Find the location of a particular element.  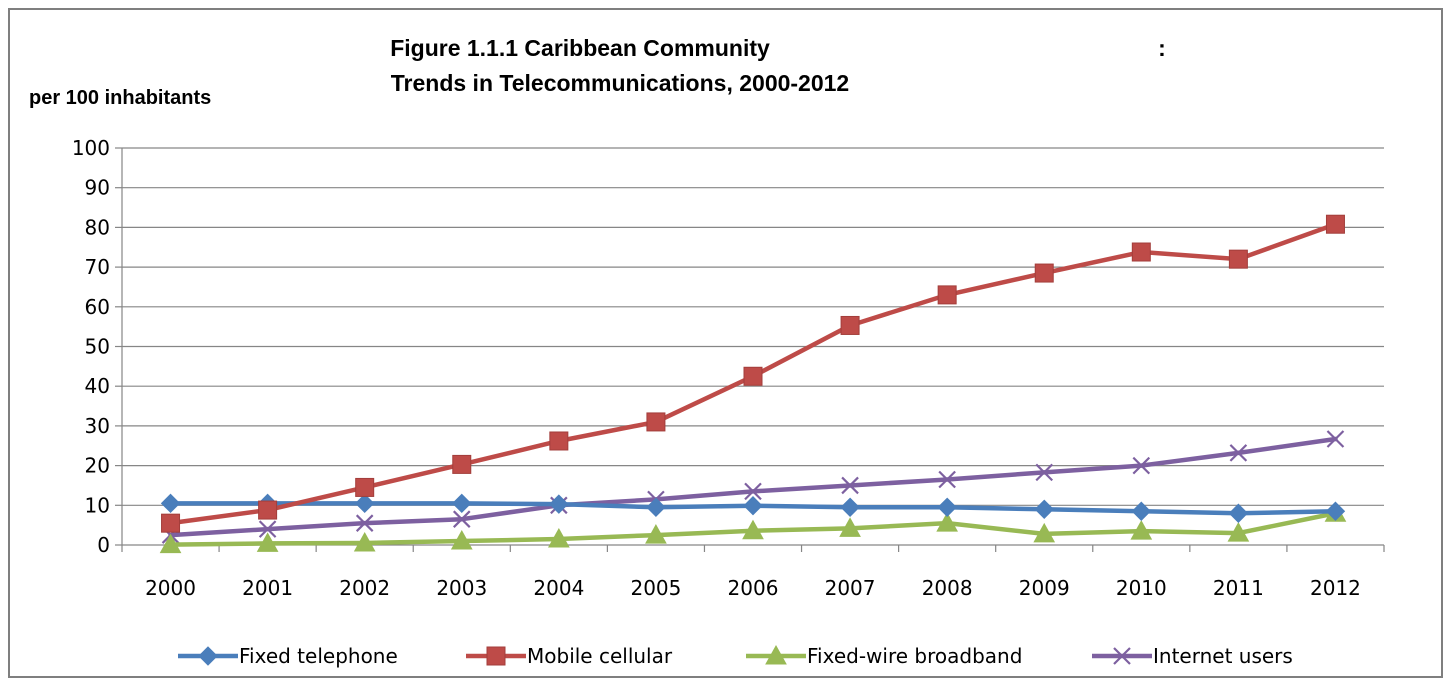

legend-item: Fixed telephone is located at coordinates (288, 656).